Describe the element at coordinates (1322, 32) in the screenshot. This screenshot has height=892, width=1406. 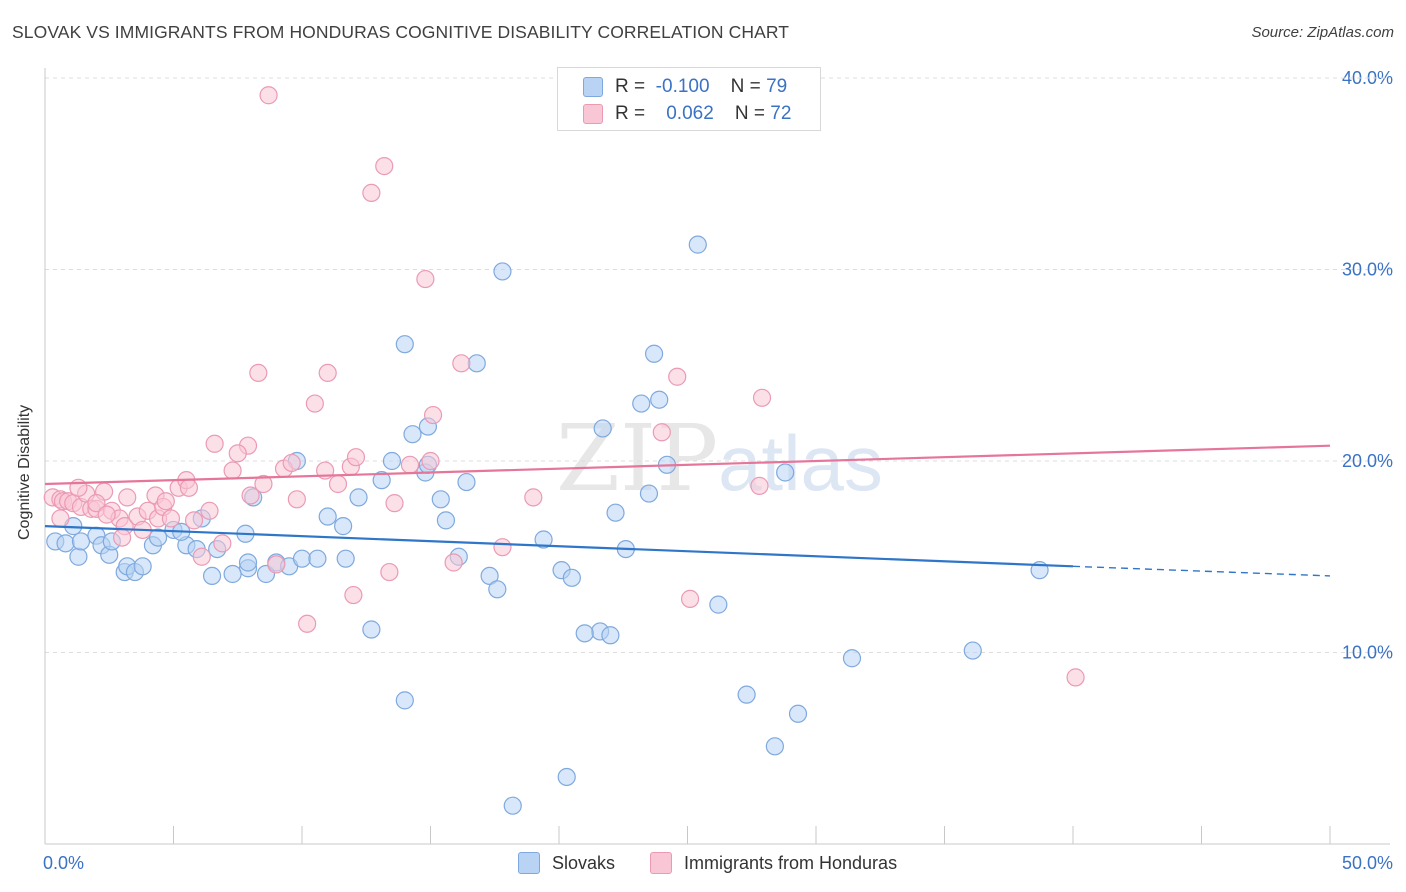
I see `source-label: Source: ZipAtlas.com` at that location.